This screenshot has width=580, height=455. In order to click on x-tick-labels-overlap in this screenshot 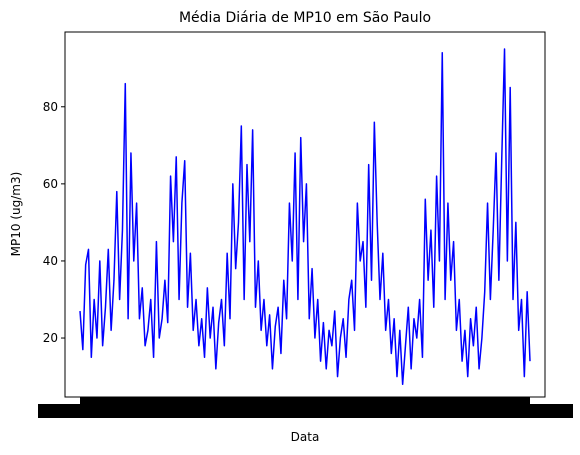, I will do `click(305, 411)`.